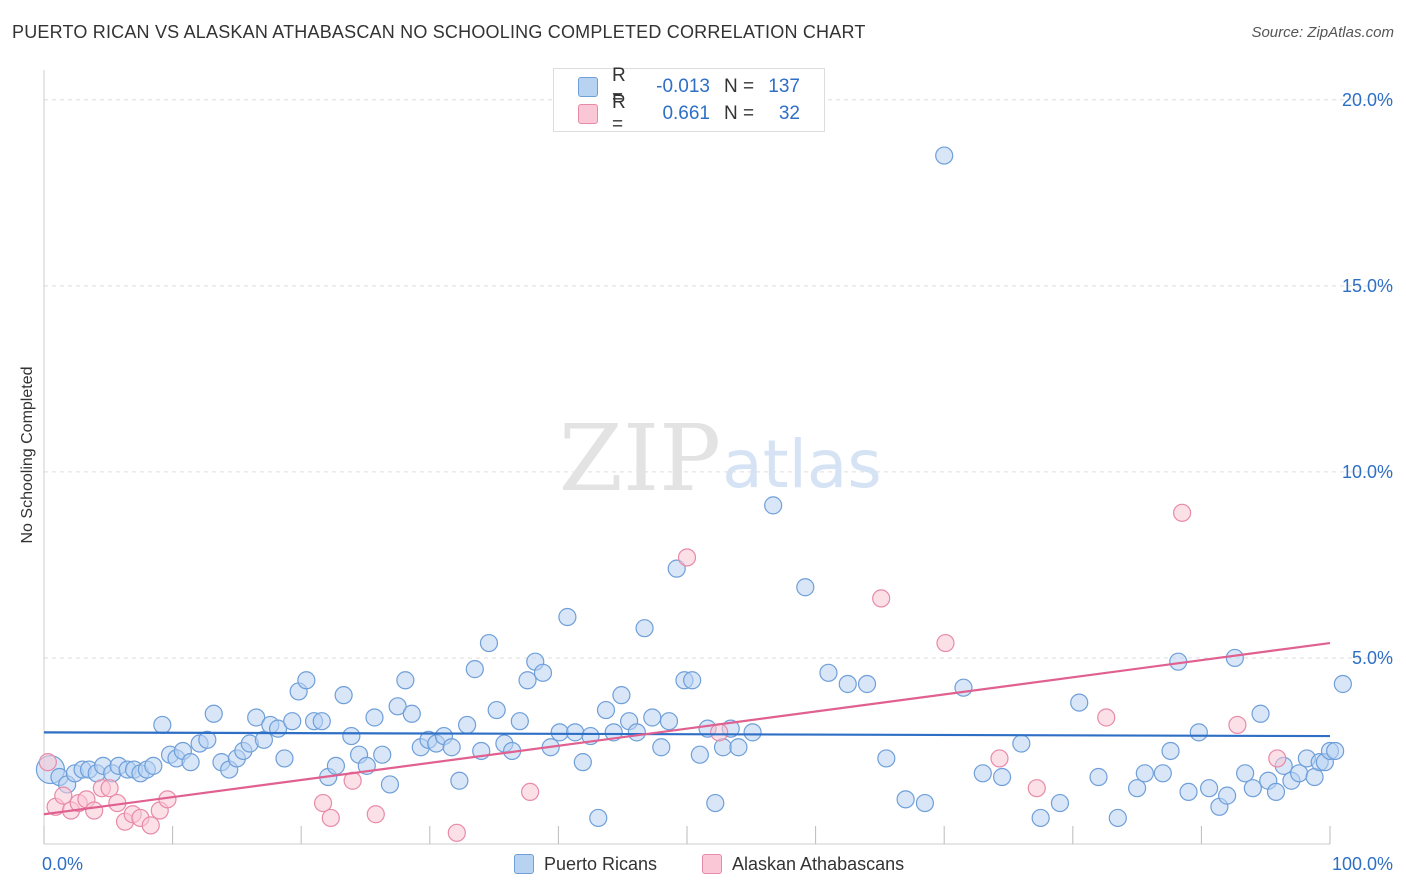 This screenshot has height=892, width=1406. I want to click on legend-item-puerto-ricans: Puerto Ricans, so click(585, 864).